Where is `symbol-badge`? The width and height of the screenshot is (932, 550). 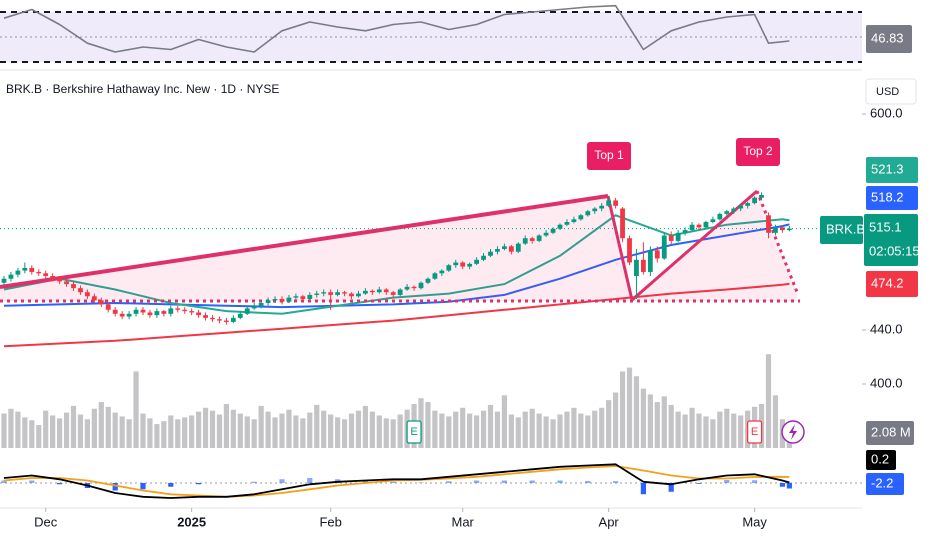
symbol-badge is located at coordinates (841, 230).